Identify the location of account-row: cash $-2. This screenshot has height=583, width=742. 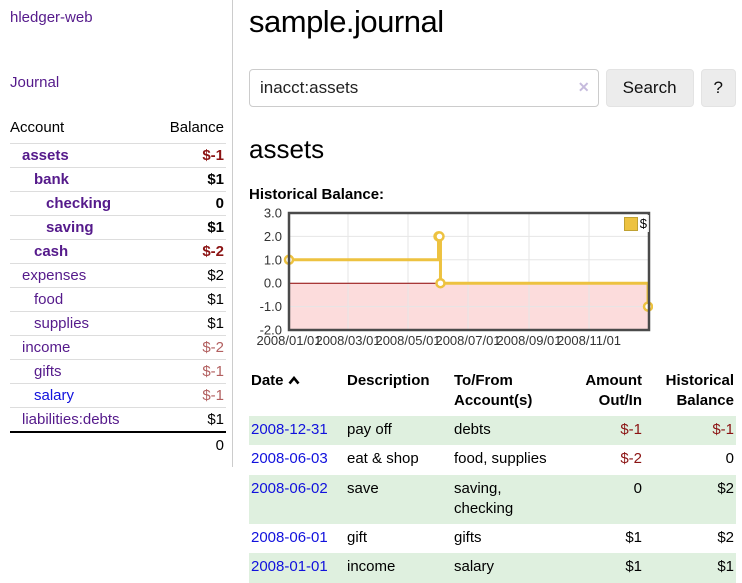
(118, 251).